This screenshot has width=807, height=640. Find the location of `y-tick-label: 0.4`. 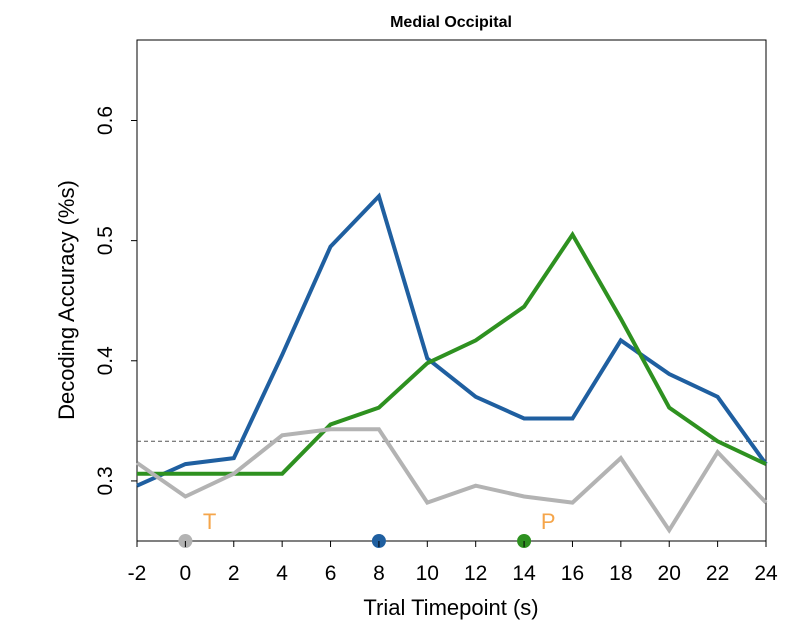

y-tick-label: 0.4 is located at coordinates (105, 361).